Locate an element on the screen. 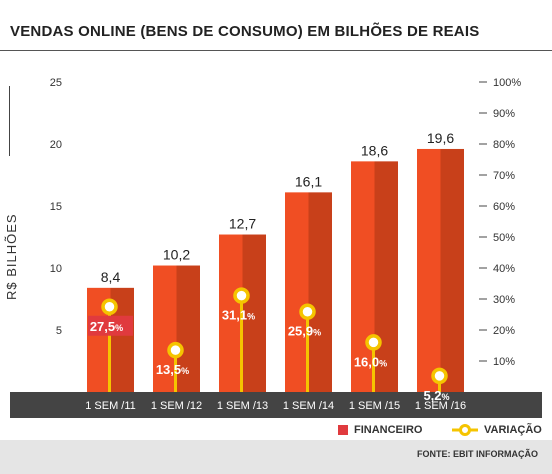  variation-unit-5: % is located at coordinates (446, 397).